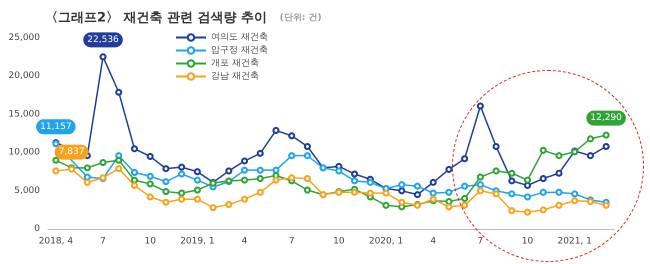  What do you see at coordinates (156, 18) in the screenshot?
I see `chart-title: 〈그래프2〉 재건축 관련 검색량 추이` at bounding box center [156, 18].